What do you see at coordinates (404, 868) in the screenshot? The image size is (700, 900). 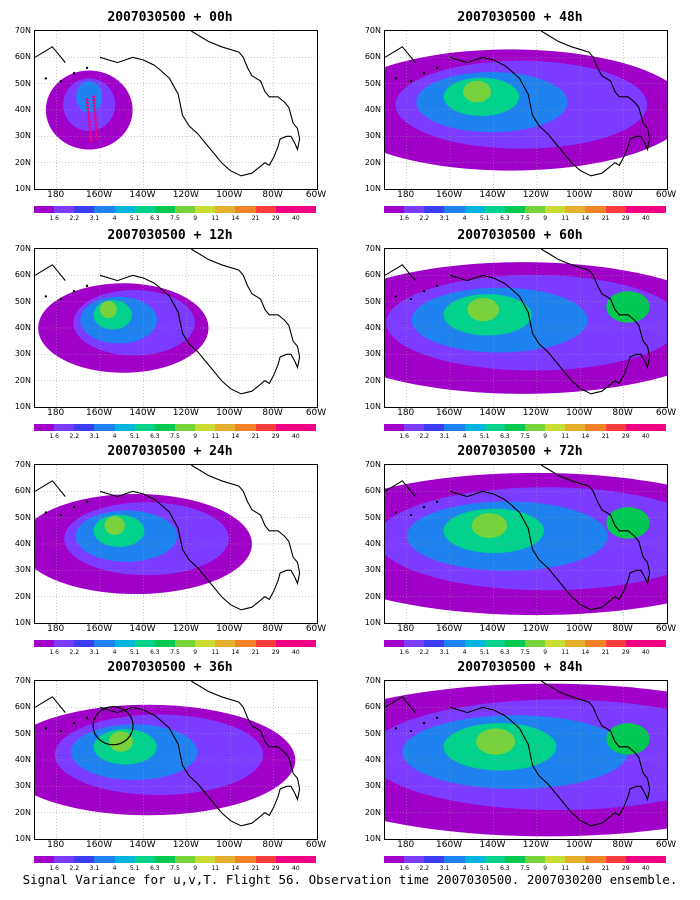 I see `colorbar-label: 1.6` at bounding box center [404, 868].